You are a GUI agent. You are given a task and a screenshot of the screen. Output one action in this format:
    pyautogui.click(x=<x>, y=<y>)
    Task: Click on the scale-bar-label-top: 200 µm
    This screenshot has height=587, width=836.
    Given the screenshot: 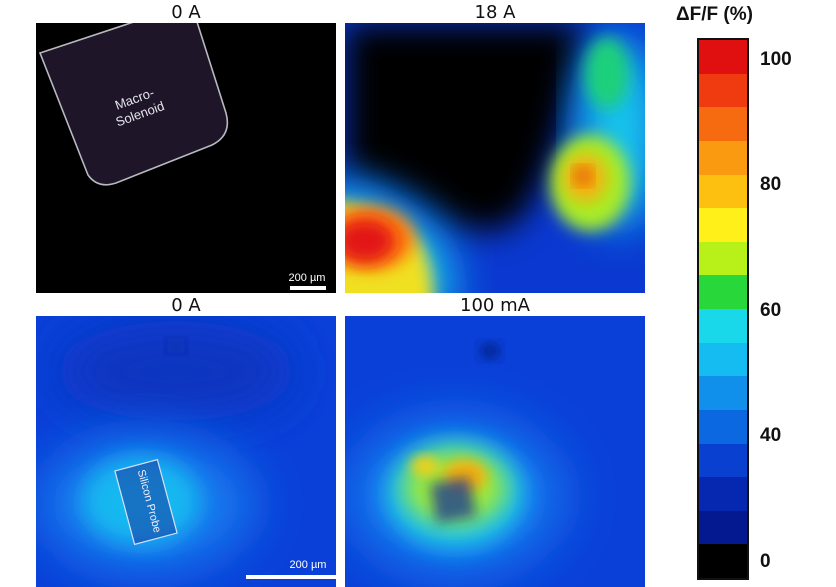 What is the action you would take?
    pyautogui.click(x=307, y=278)
    